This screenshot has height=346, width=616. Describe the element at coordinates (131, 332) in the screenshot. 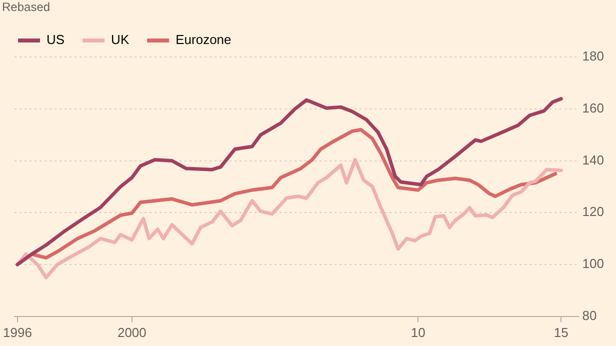

I see `x-tick-label: 2000` at that location.